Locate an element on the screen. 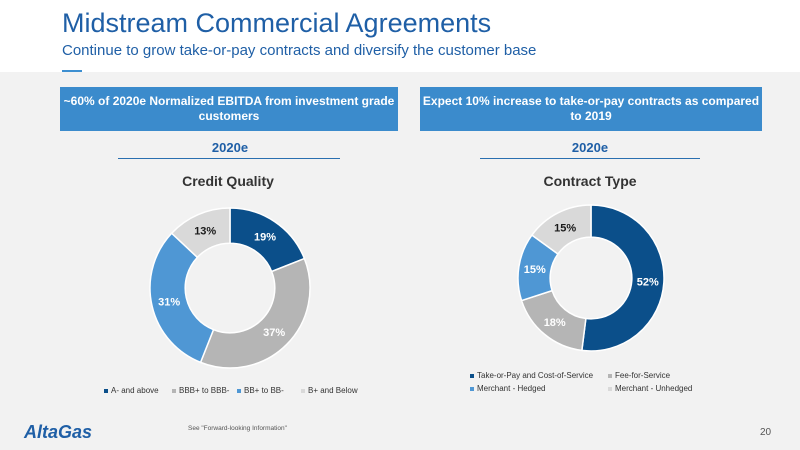 The image size is (800, 450). legend-item: Merchant - Hedged is located at coordinates (507, 388).